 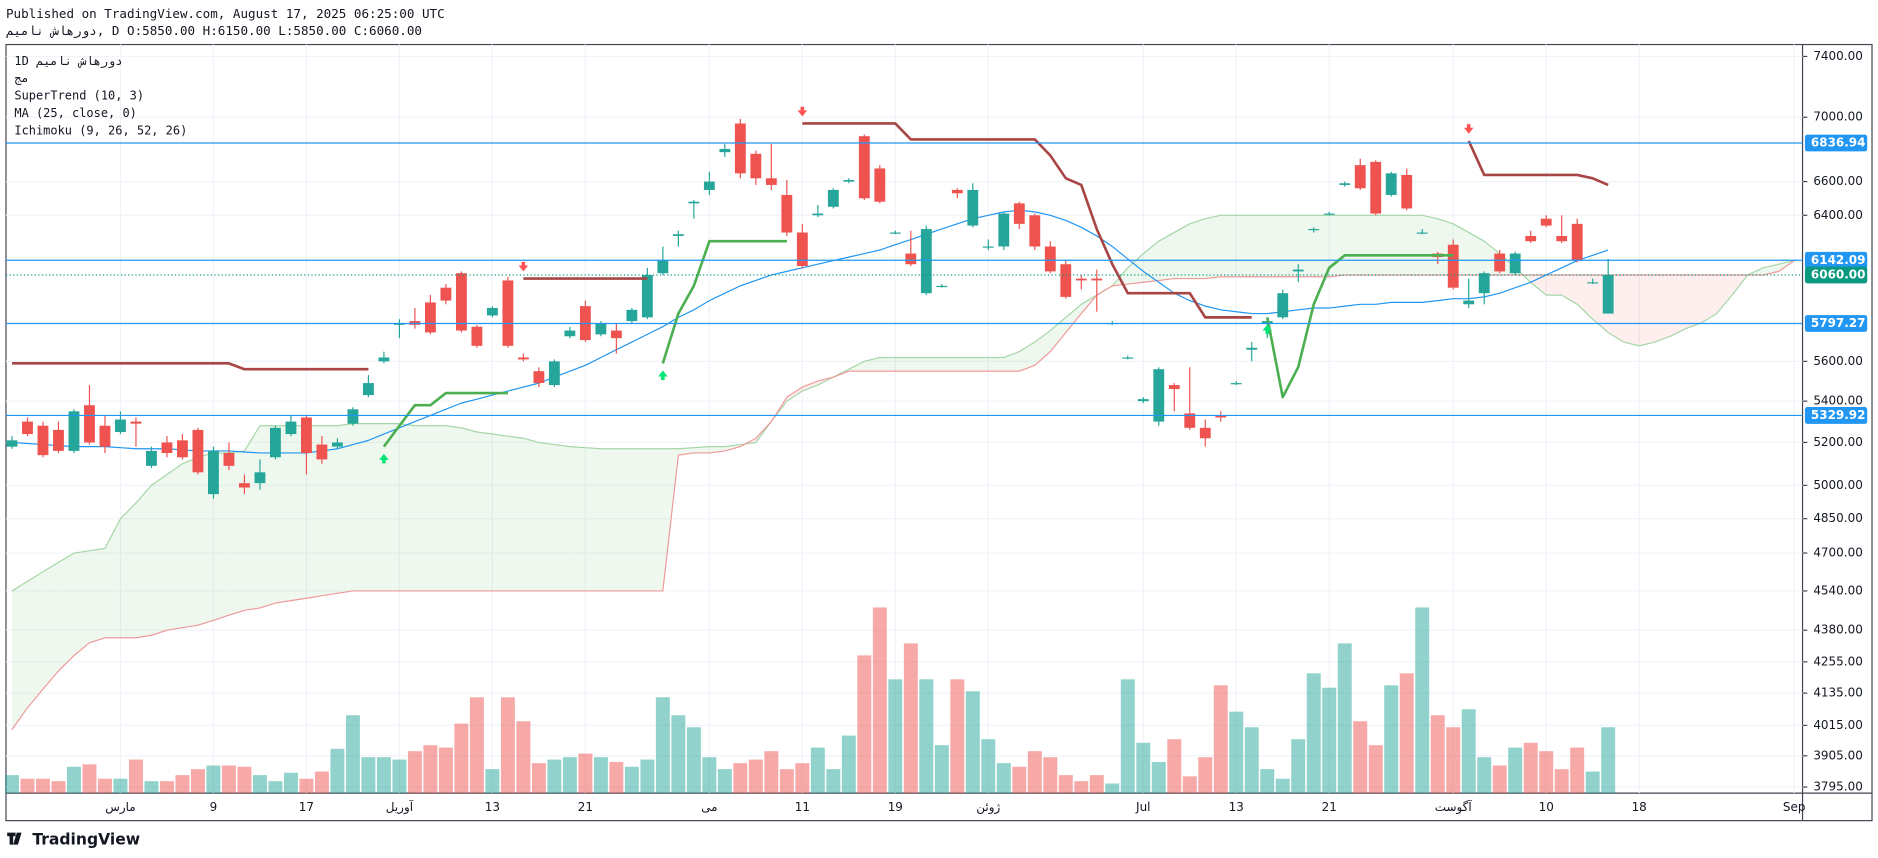 I want to click on x-tick-label: 11, so click(x=802, y=807).